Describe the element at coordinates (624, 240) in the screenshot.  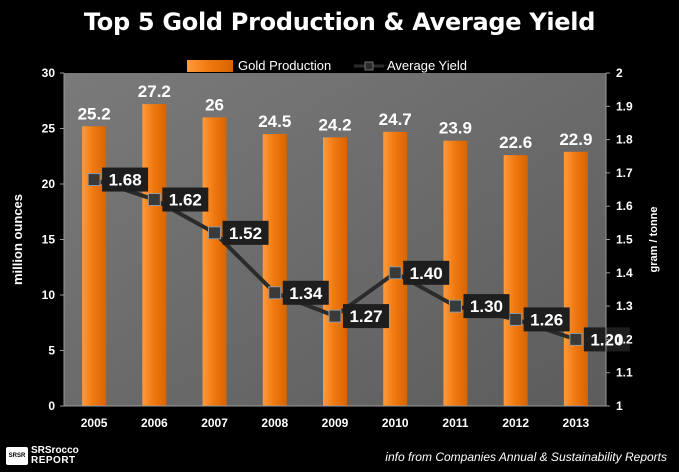
I see `y-right-tick-label: 1.5` at that location.